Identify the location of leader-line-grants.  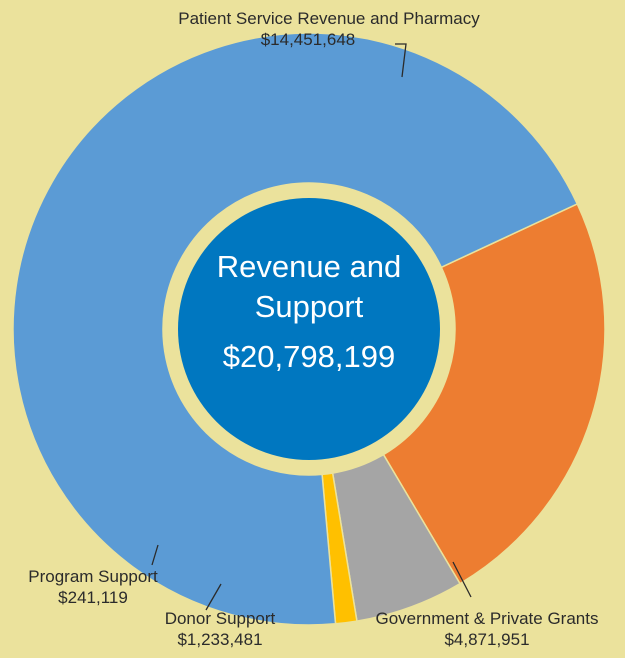
(462, 579).